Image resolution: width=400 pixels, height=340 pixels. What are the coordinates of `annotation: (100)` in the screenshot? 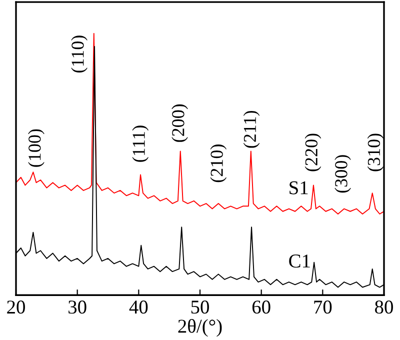 It's located at (36, 148).